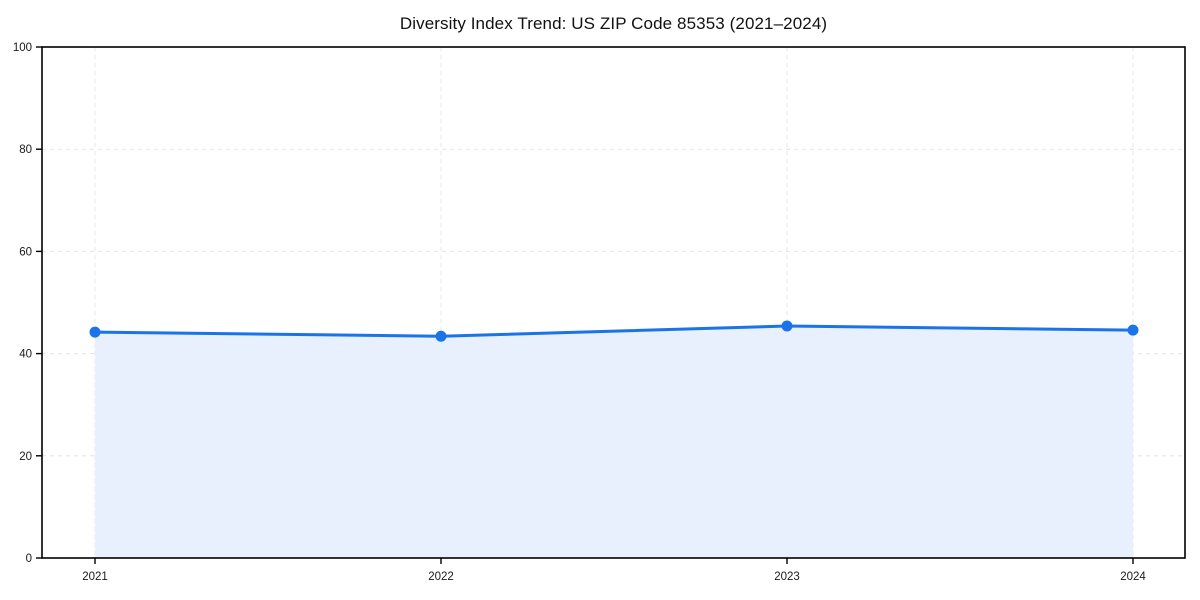  I want to click on y-tick-label: 80, so click(25, 150).